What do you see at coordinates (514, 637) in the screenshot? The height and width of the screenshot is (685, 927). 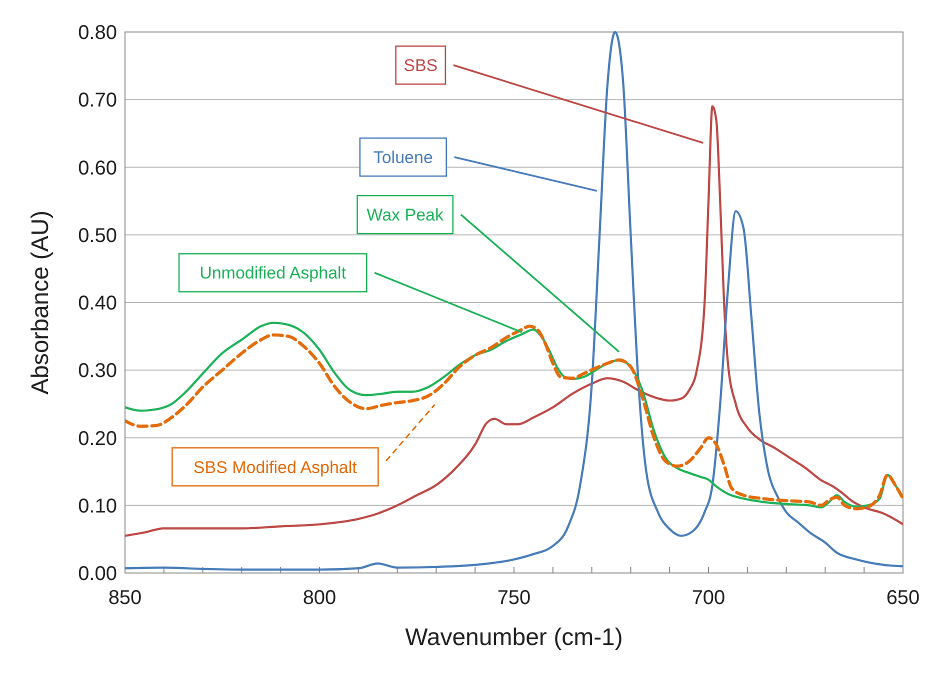 I see `x-axis-title: Wavenumber (cm-1)` at bounding box center [514, 637].